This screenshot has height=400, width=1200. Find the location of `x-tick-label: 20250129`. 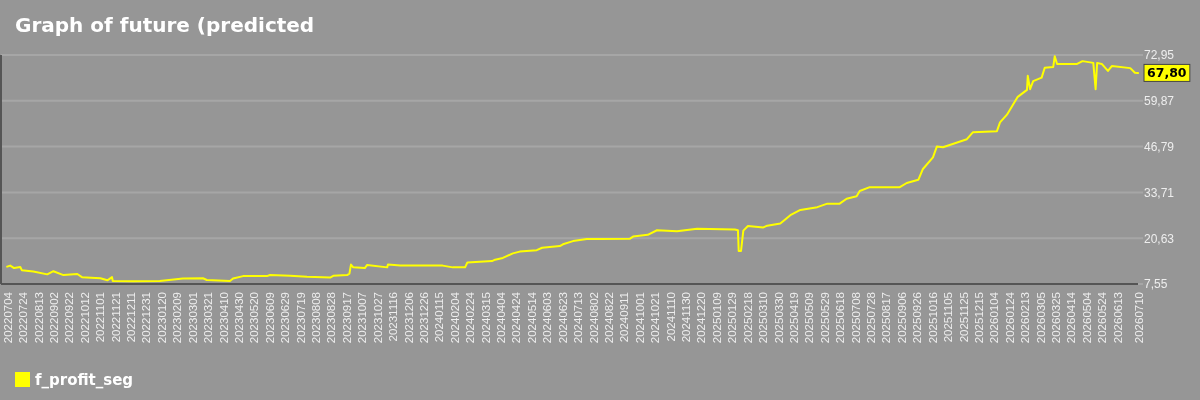

x-tick-label: 20250129 is located at coordinates (732, 318).